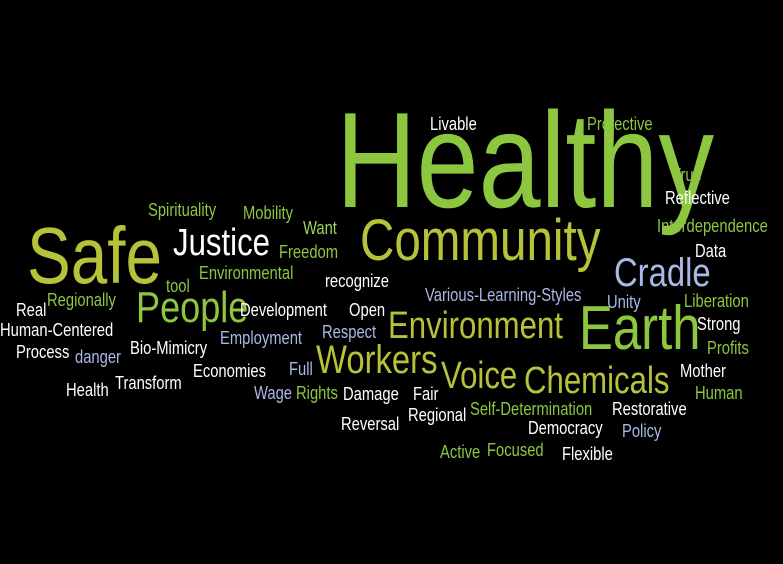 The height and width of the screenshot is (564, 783). I want to click on word-focused: Focused, so click(515, 450).